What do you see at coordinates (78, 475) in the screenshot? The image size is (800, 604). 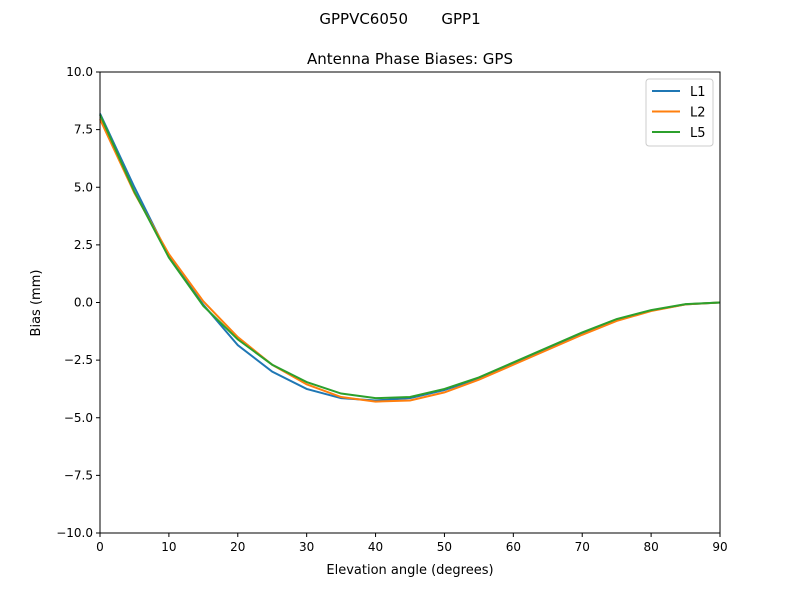 I see `y-tick-label: −7.5` at bounding box center [78, 475].